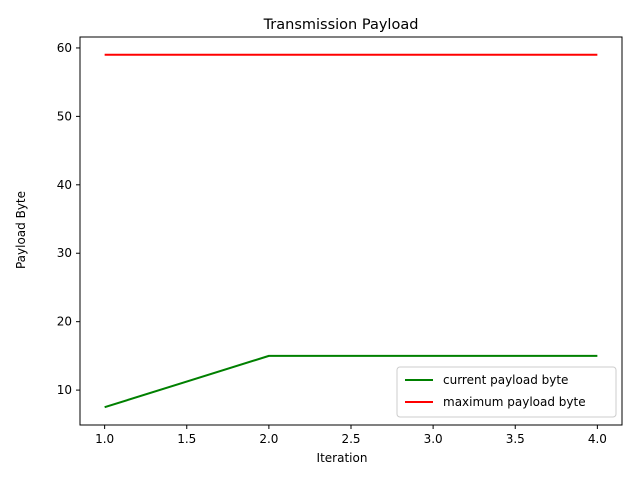 The image size is (640, 480). I want to click on x-tick-label: 3.0, so click(433, 439).